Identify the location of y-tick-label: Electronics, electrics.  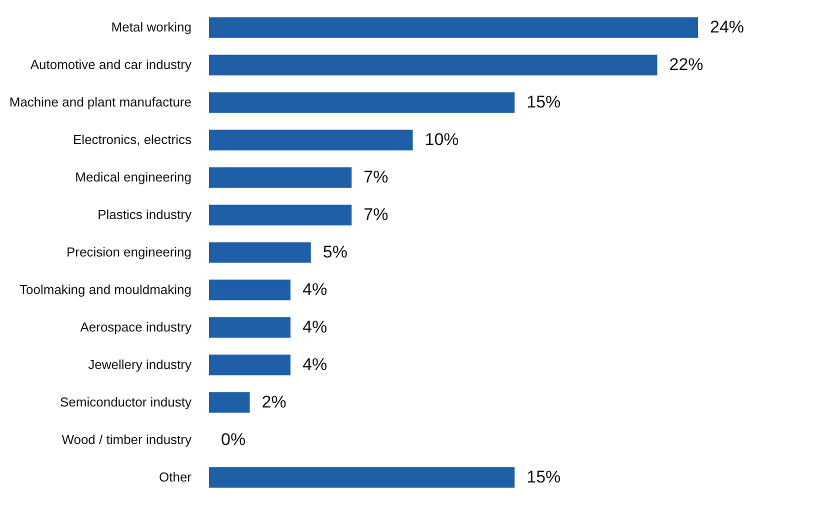
(132, 140).